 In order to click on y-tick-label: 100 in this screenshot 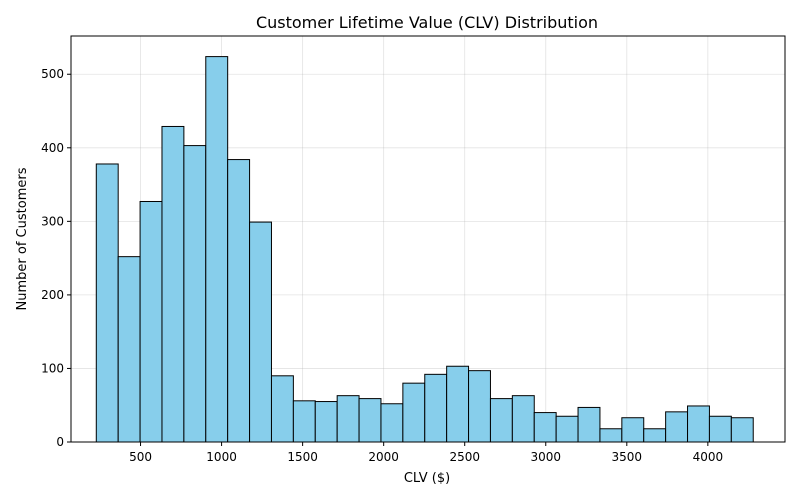, I will do `click(52, 368)`.